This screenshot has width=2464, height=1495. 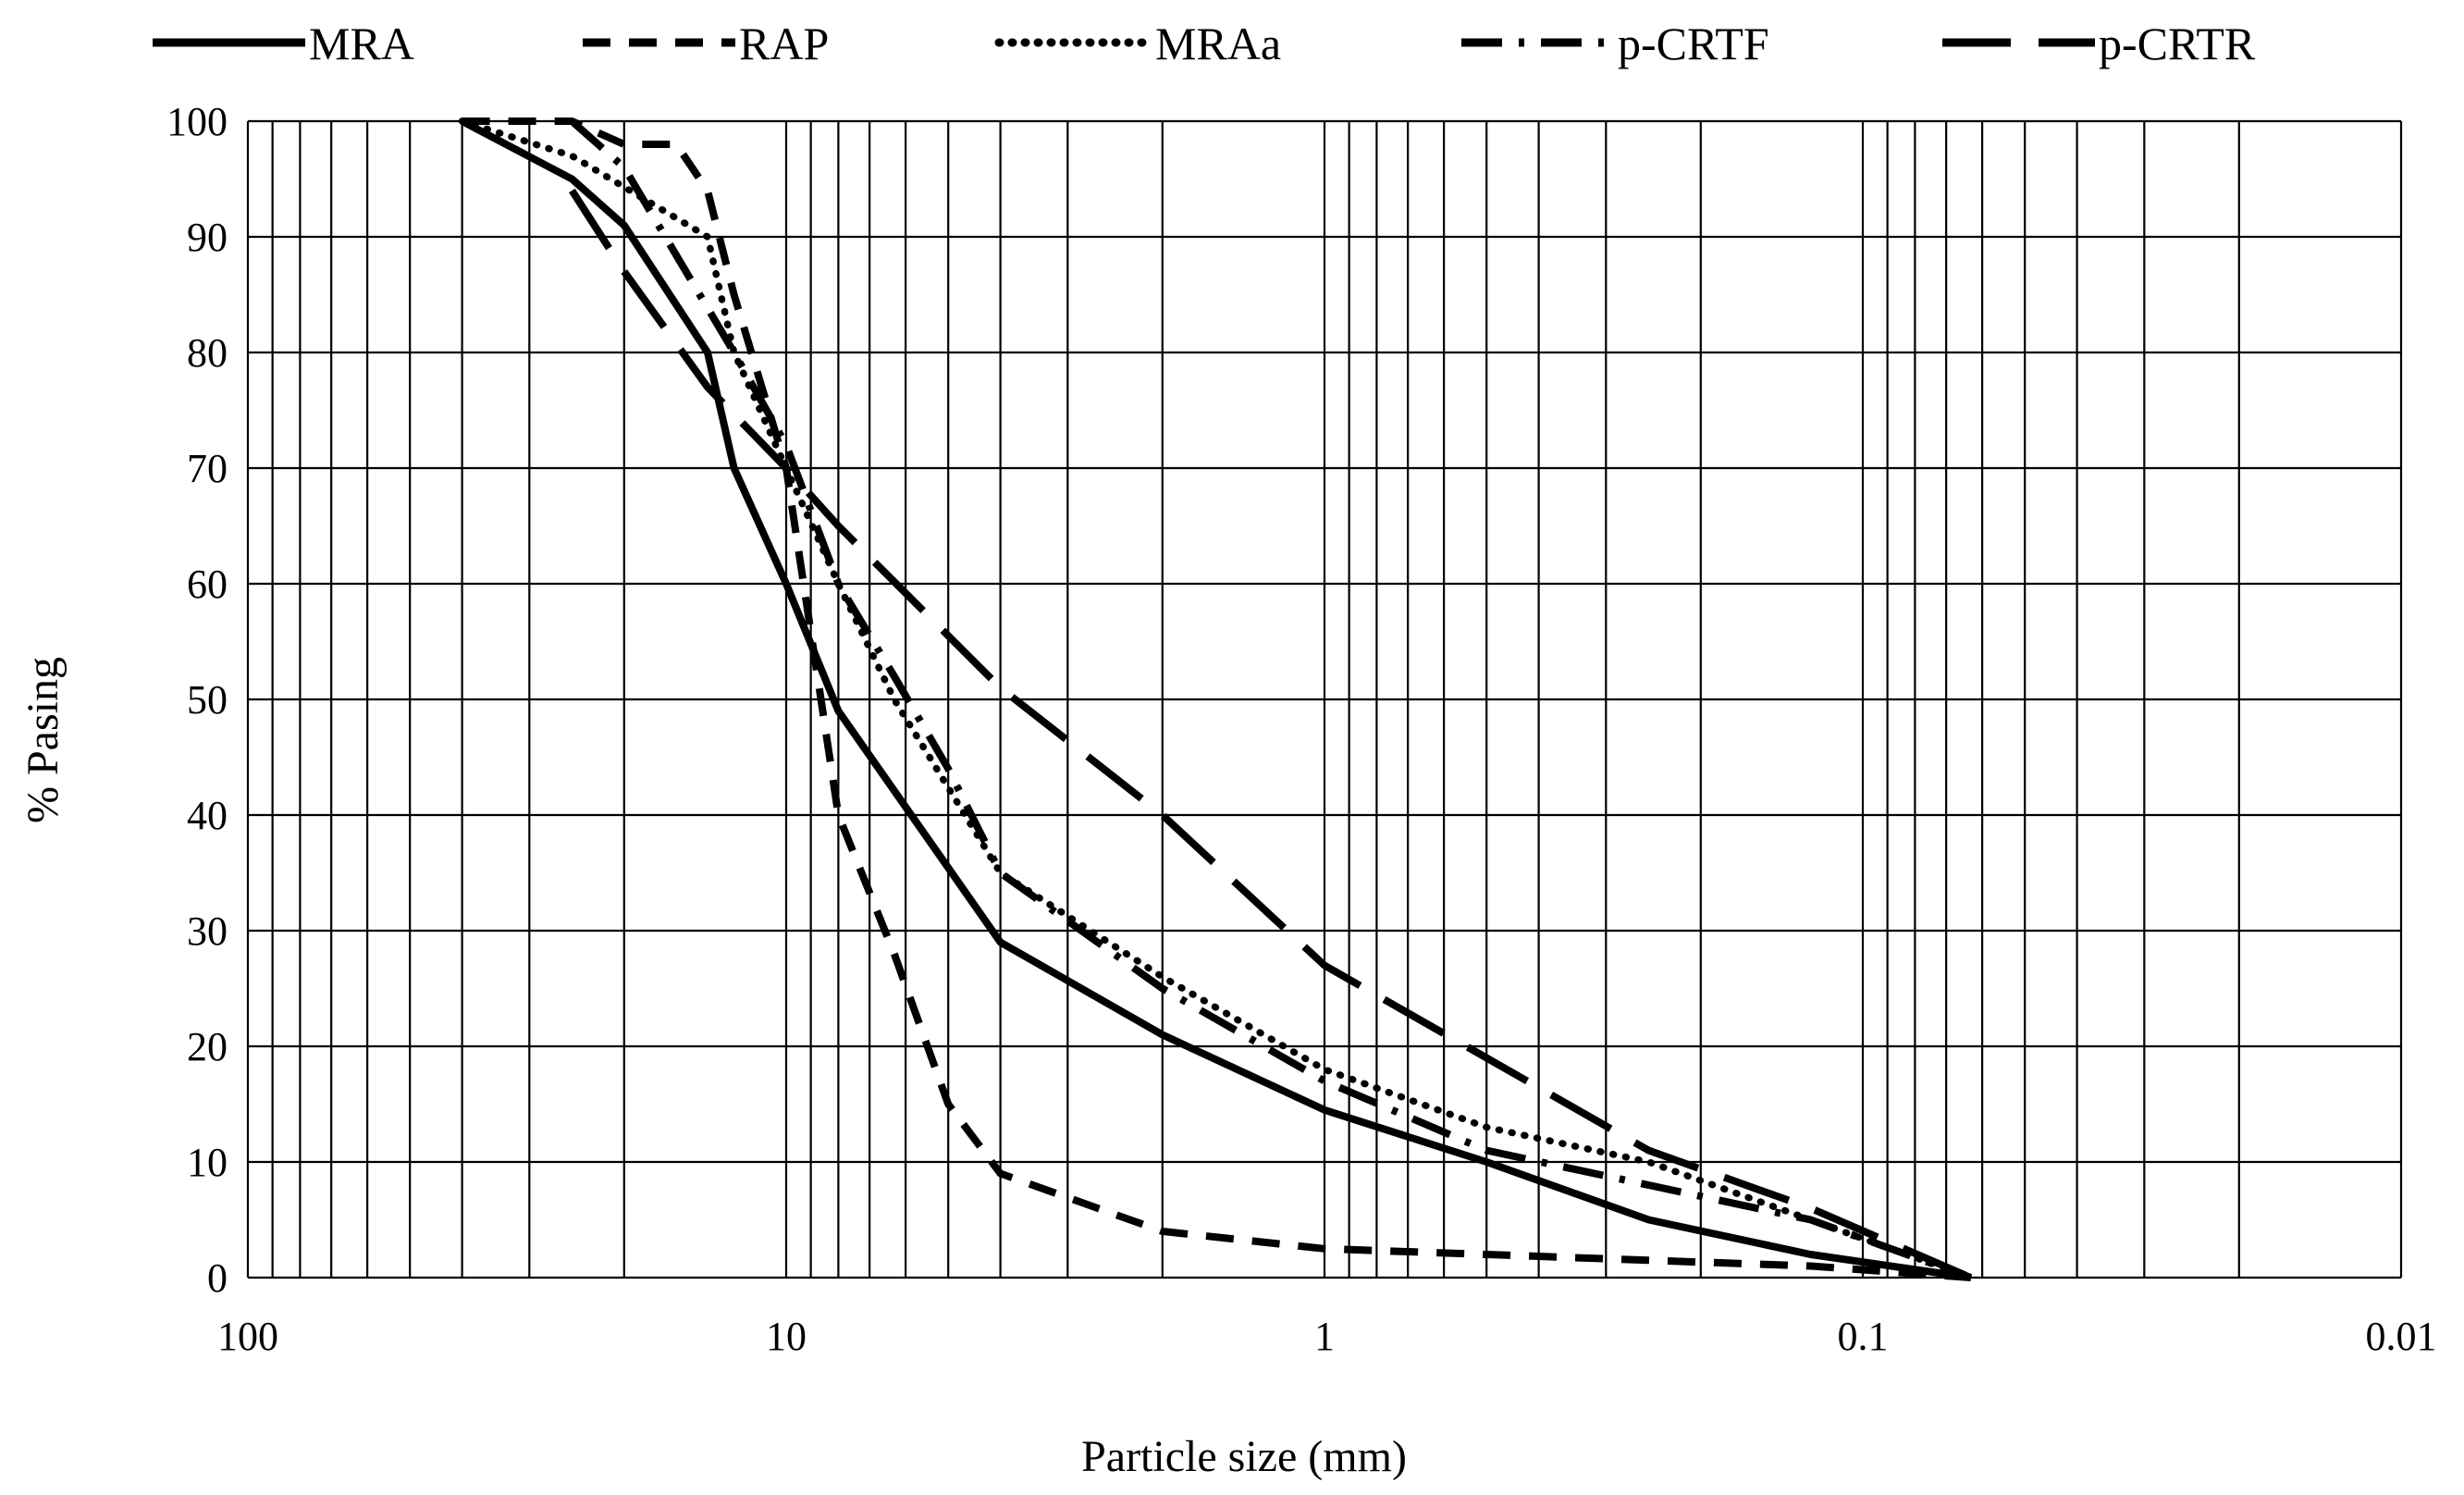 What do you see at coordinates (208, 238) in the screenshot?
I see `y-tick-label: 90` at bounding box center [208, 238].